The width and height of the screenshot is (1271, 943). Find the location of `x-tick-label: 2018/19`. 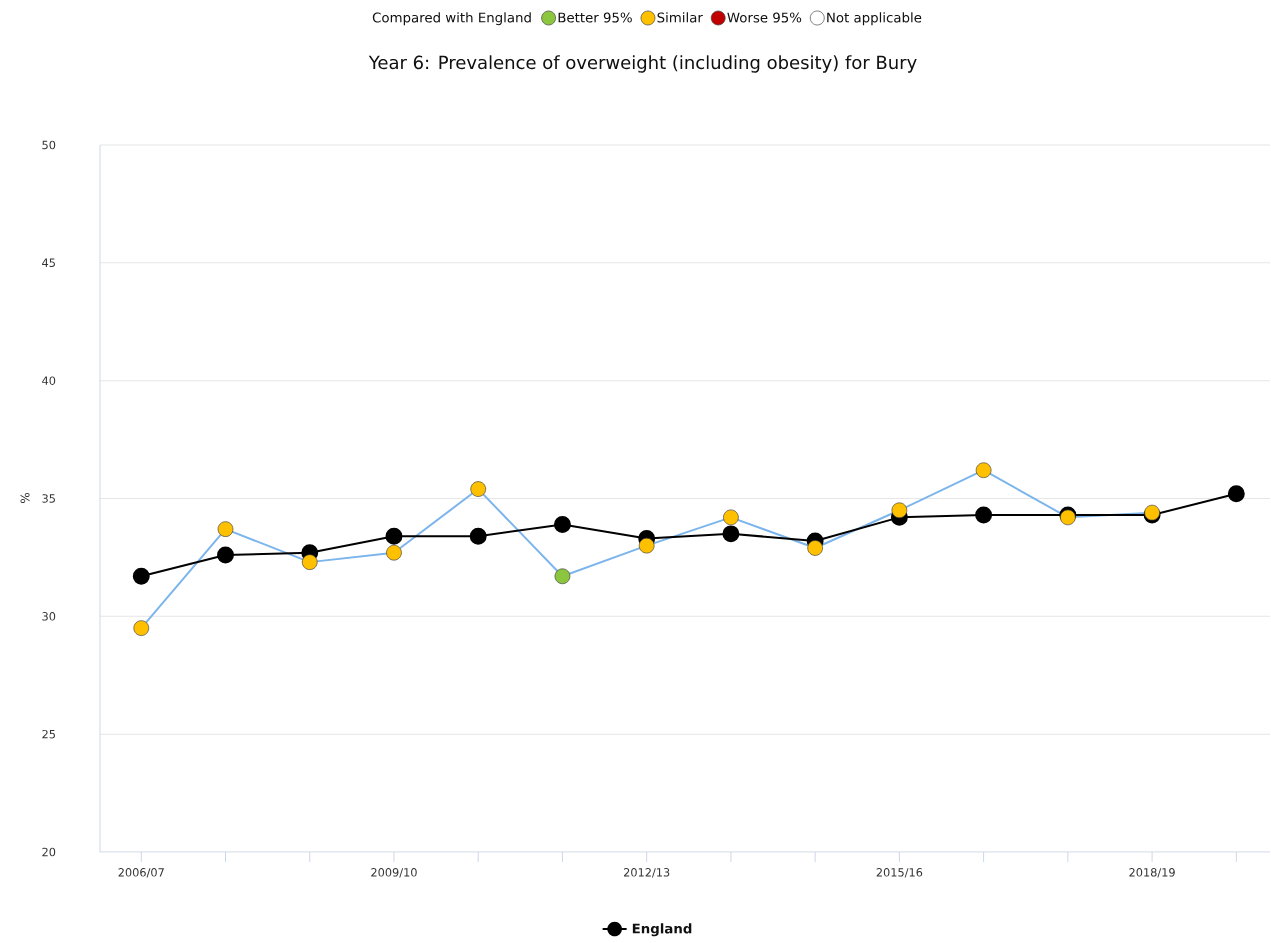

x-tick-label: 2018/19 is located at coordinates (1152, 873).